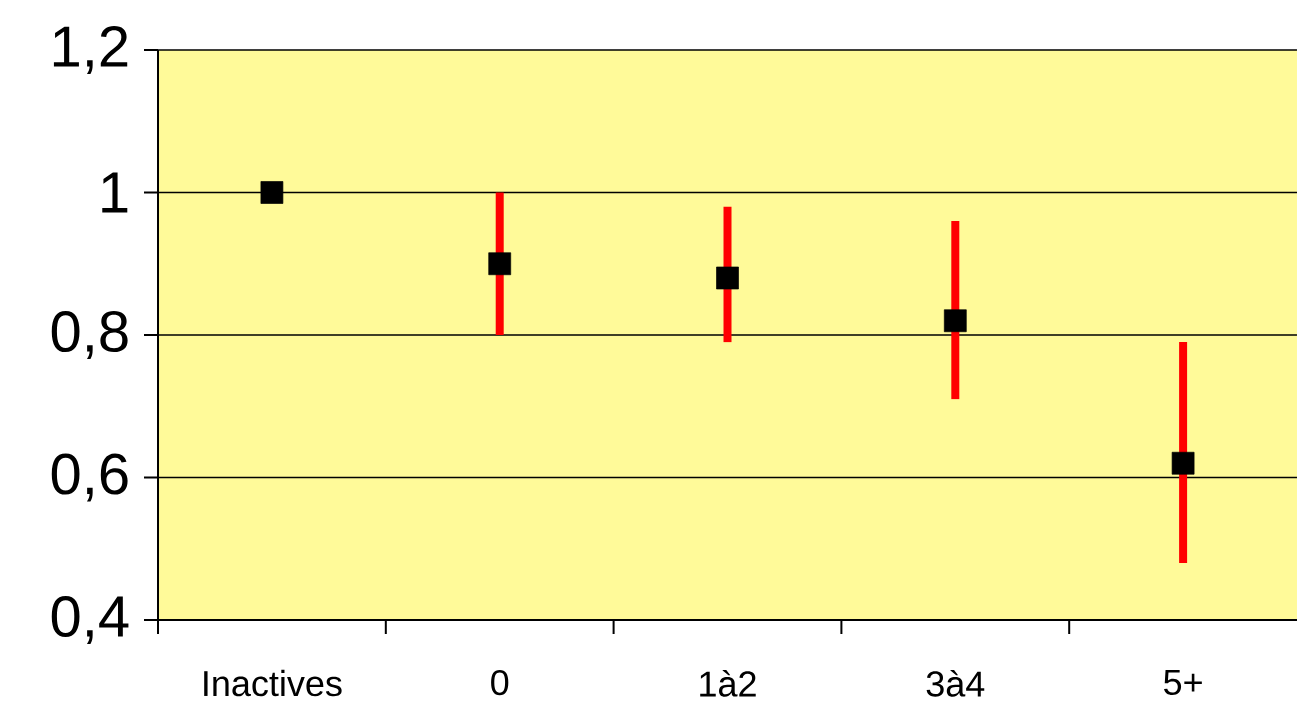  I want to click on x-tick-label: Inactives, so click(273, 683).